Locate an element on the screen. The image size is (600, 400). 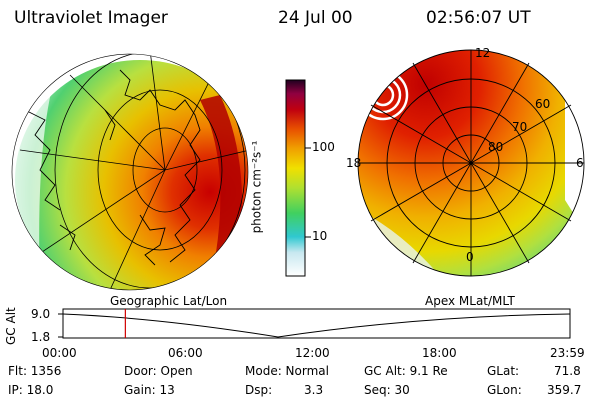
mlt-0-label: 0 is located at coordinates (470, 257).